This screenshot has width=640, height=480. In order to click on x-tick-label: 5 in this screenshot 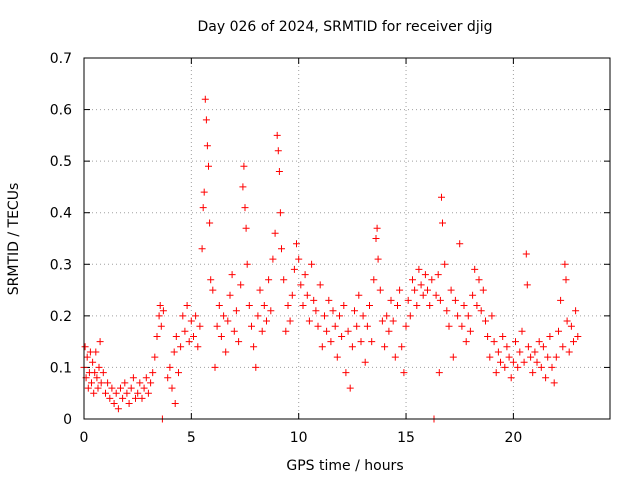, I will do `click(191, 438)`.